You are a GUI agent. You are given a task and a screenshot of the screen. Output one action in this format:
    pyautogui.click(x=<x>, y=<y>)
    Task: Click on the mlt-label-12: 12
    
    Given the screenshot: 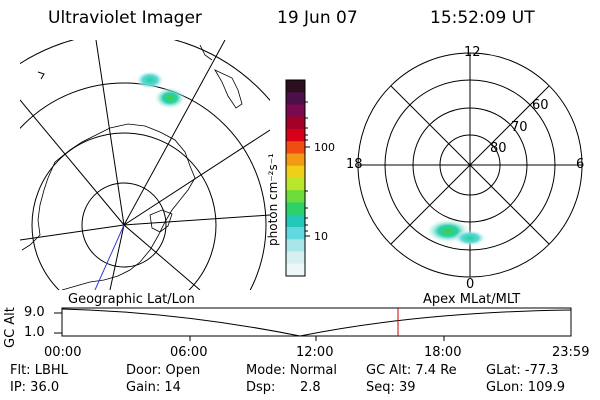 What is the action you would take?
    pyautogui.click(x=472, y=52)
    